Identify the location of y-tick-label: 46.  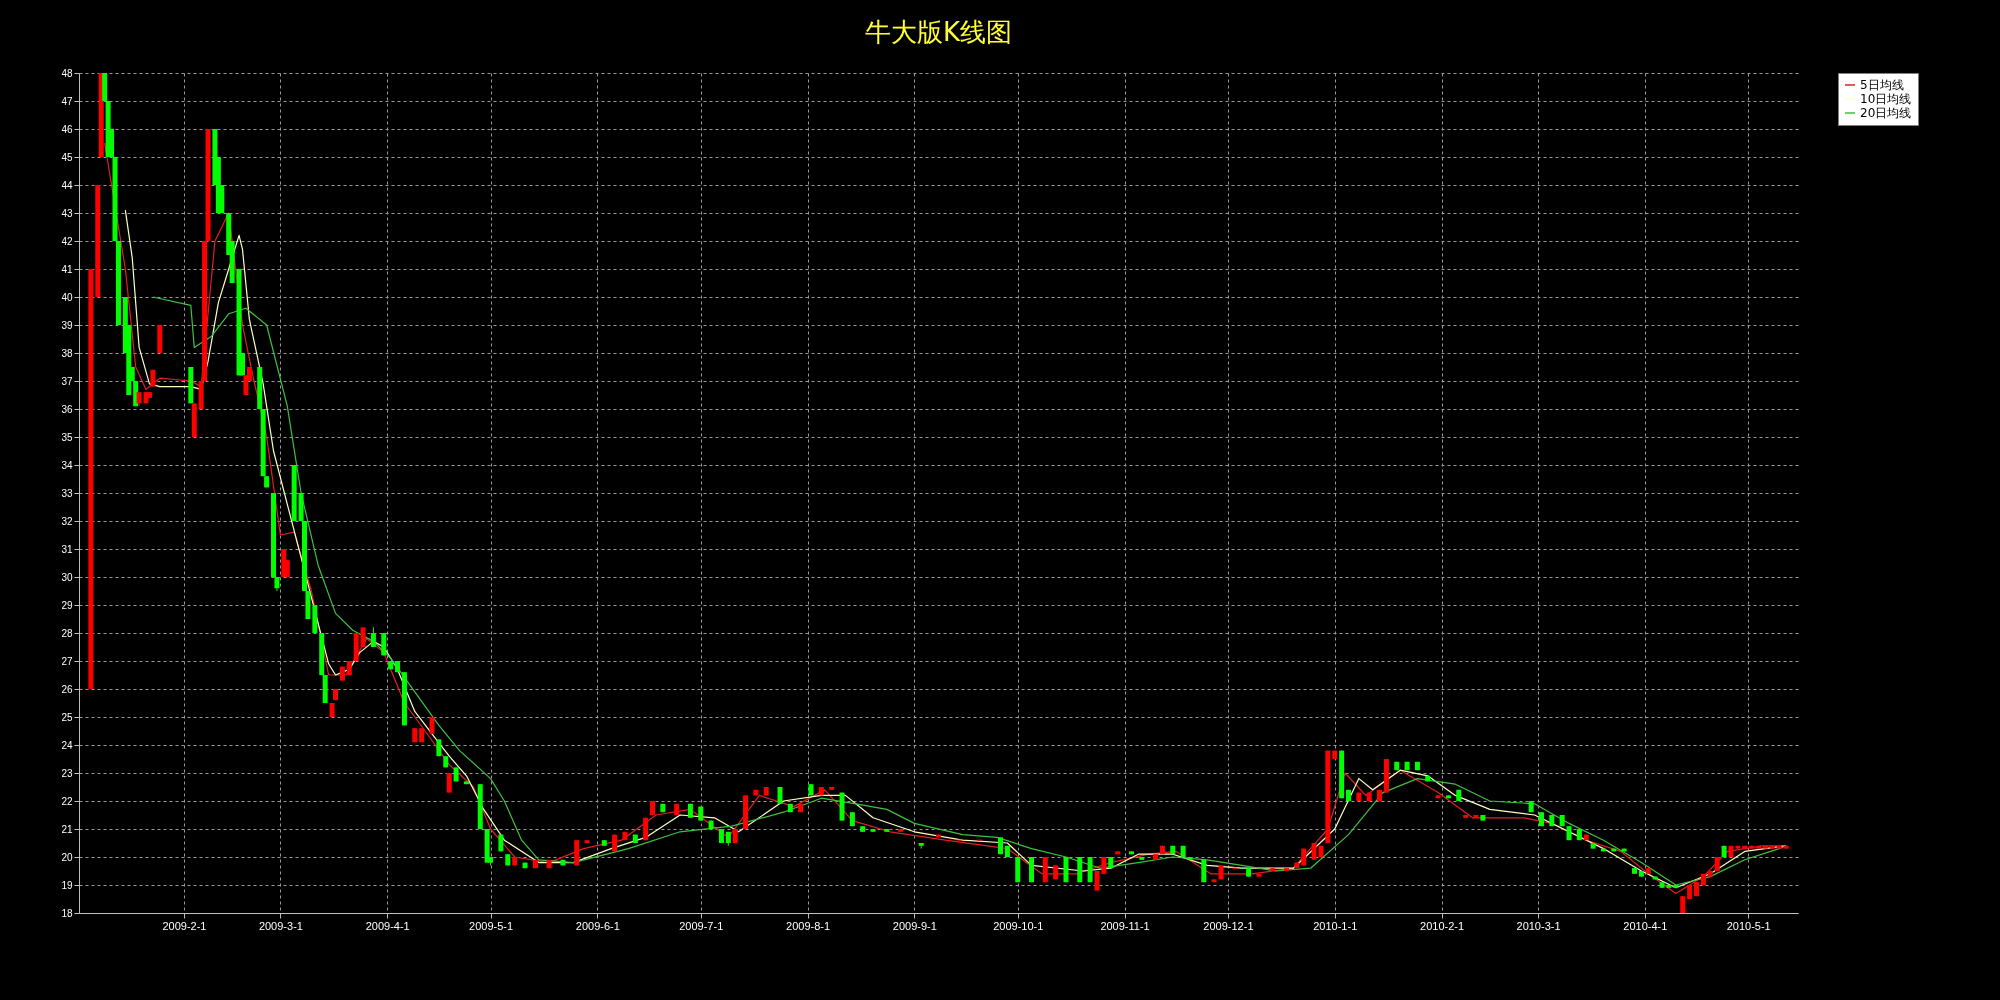
(67, 129).